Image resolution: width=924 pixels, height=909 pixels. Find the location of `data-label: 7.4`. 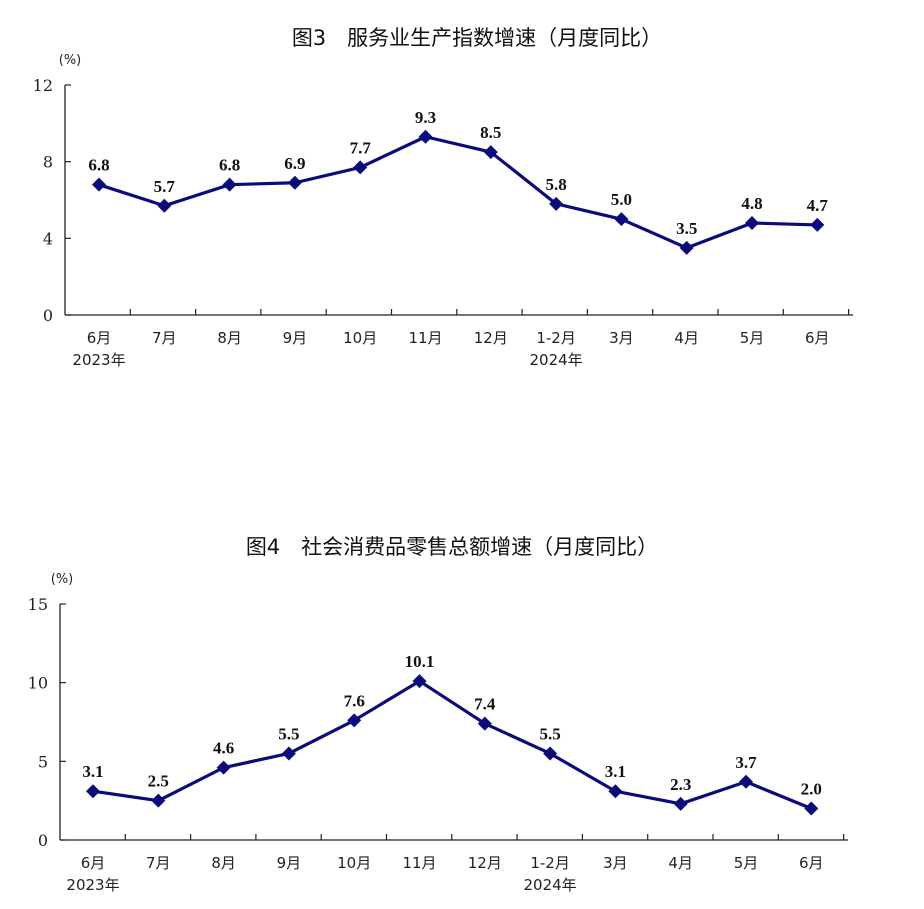

data-label: 7.4 is located at coordinates (485, 704).